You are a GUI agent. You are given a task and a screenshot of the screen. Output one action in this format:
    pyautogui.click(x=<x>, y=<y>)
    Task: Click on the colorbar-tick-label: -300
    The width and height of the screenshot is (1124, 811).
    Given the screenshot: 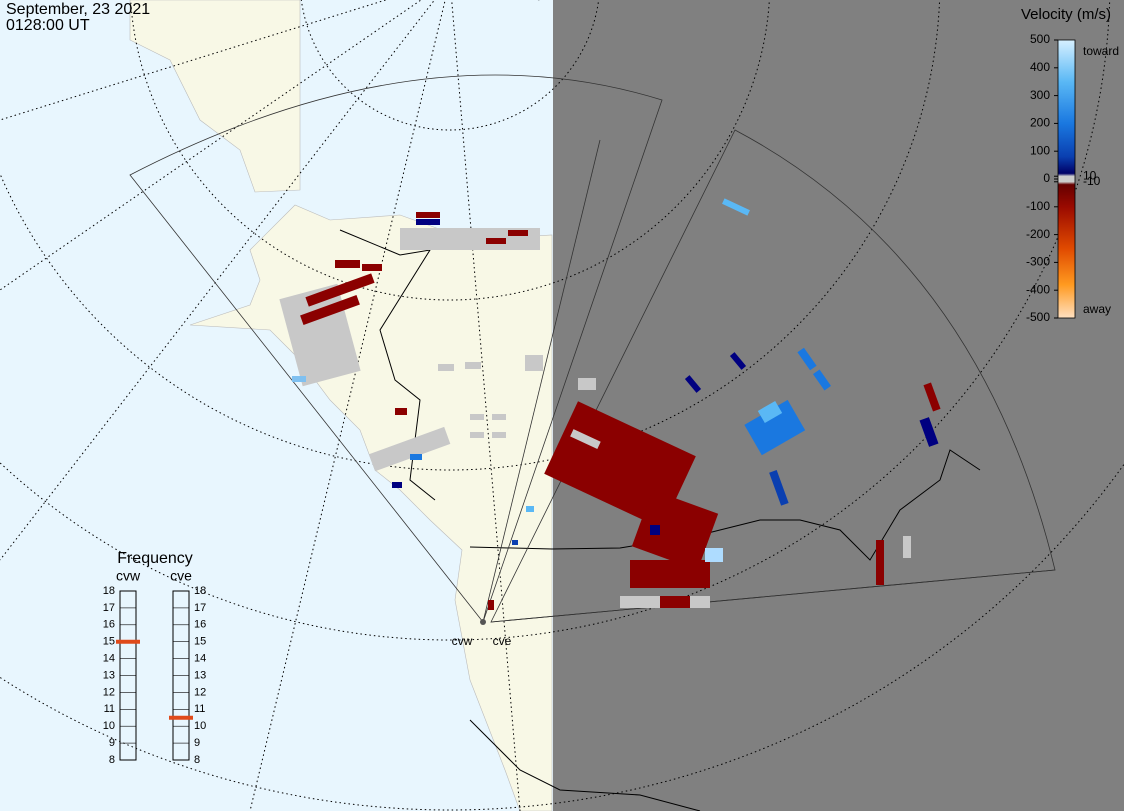 What is the action you would take?
    pyautogui.click(x=1038, y=262)
    